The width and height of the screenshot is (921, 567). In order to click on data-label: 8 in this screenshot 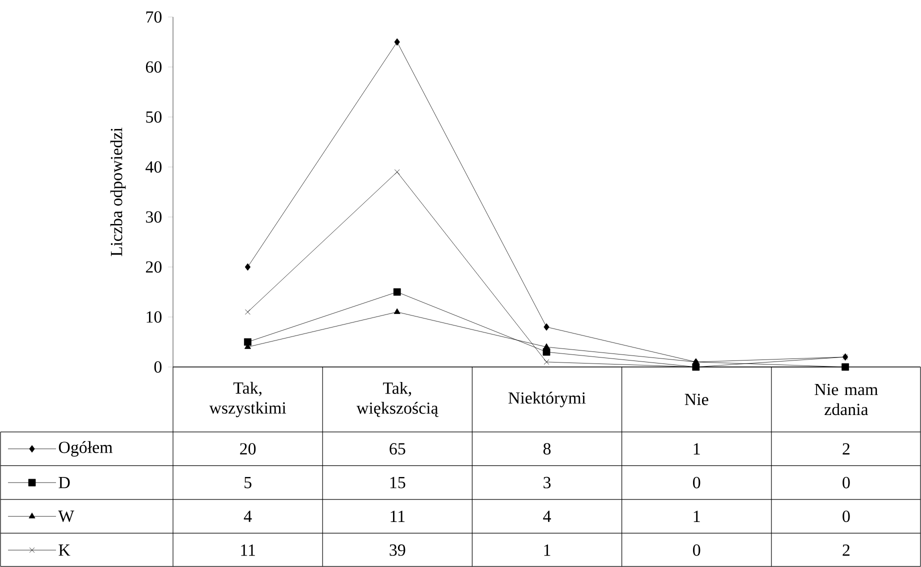, I will do `click(547, 449)`.